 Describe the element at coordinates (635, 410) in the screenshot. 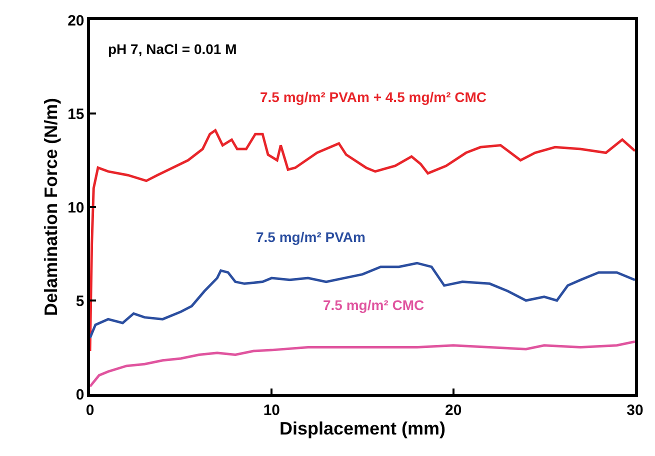

I see `x-tick-label: 30` at that location.